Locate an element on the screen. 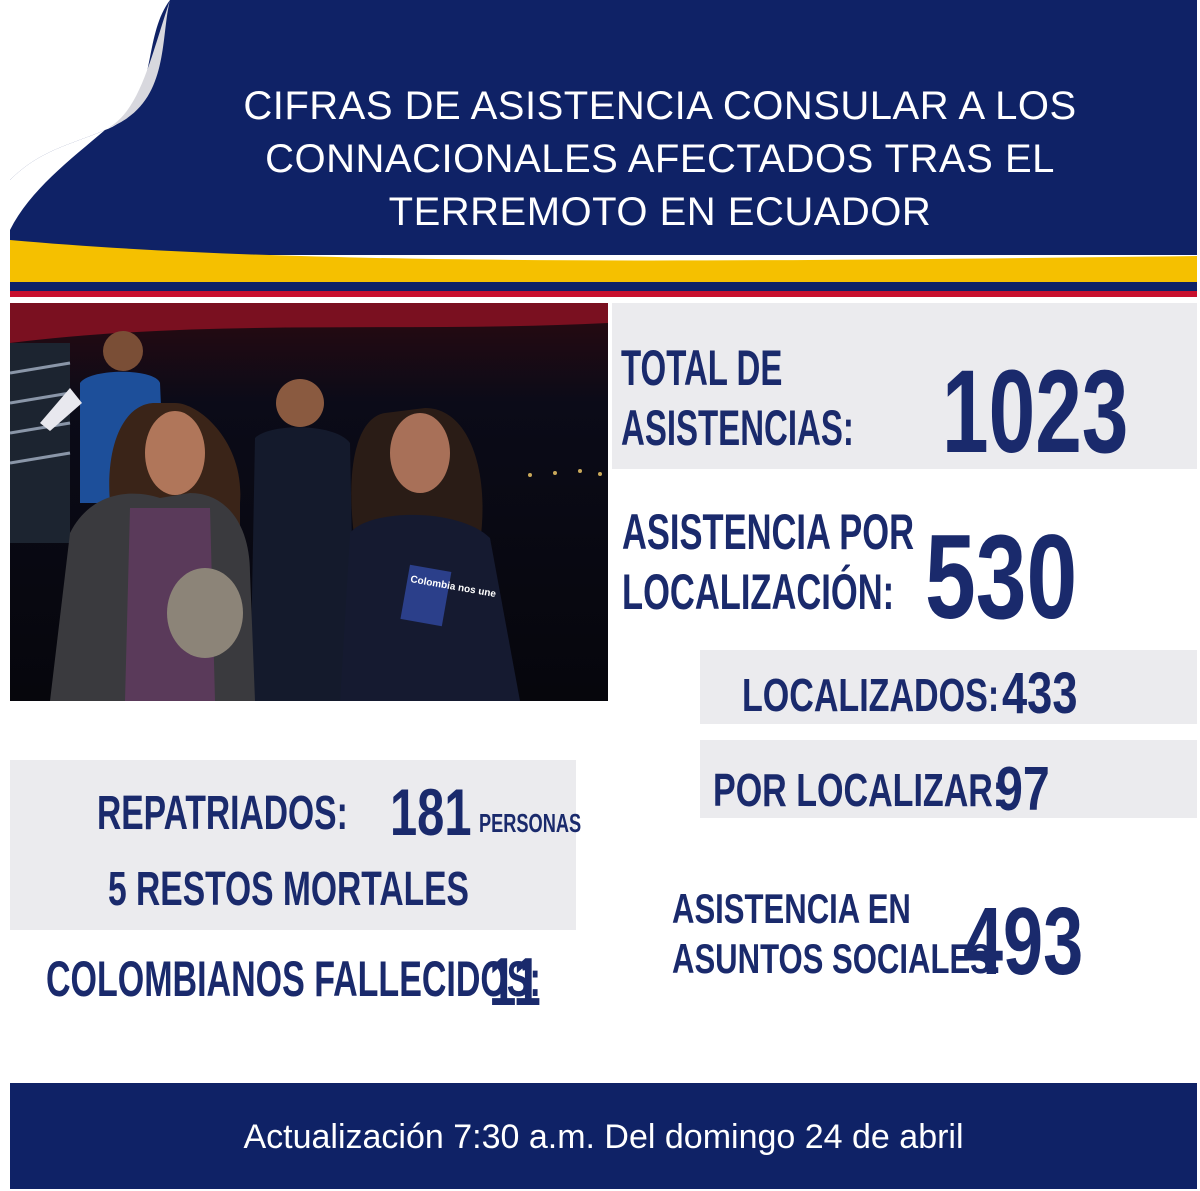 The height and width of the screenshot is (1191, 1200). total-label: TOTAL DE ASISTENCIAS: is located at coordinates (737, 398).